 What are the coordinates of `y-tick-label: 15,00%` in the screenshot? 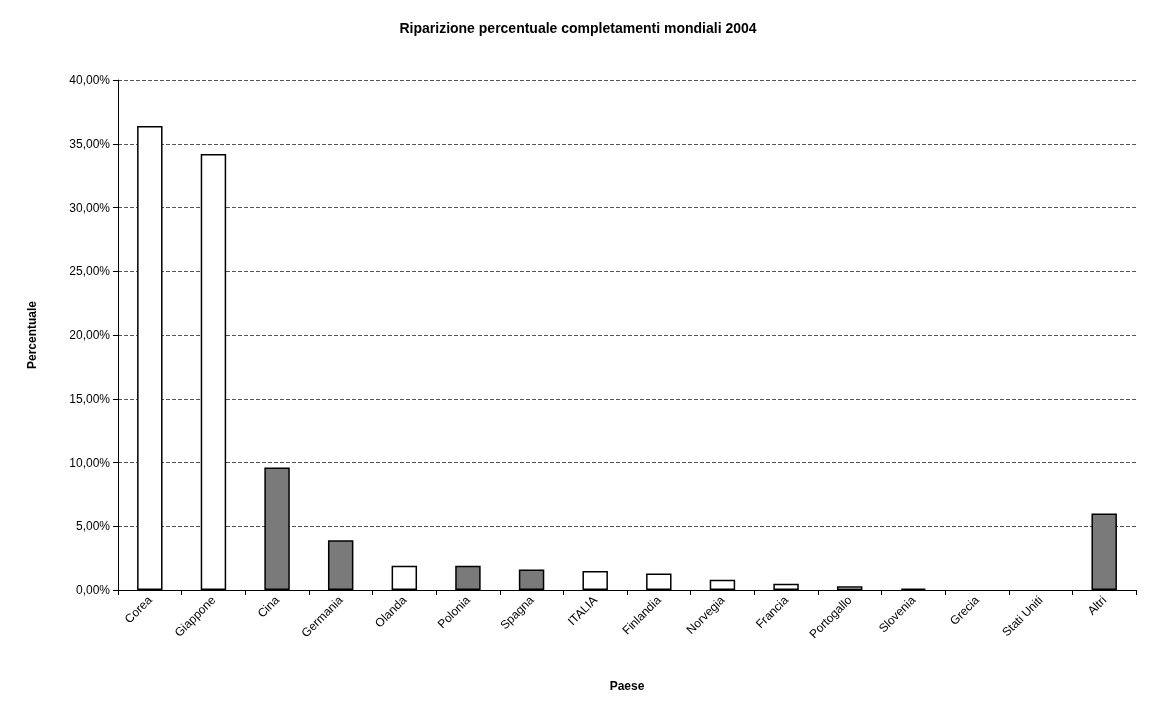 It's located at (90, 398).